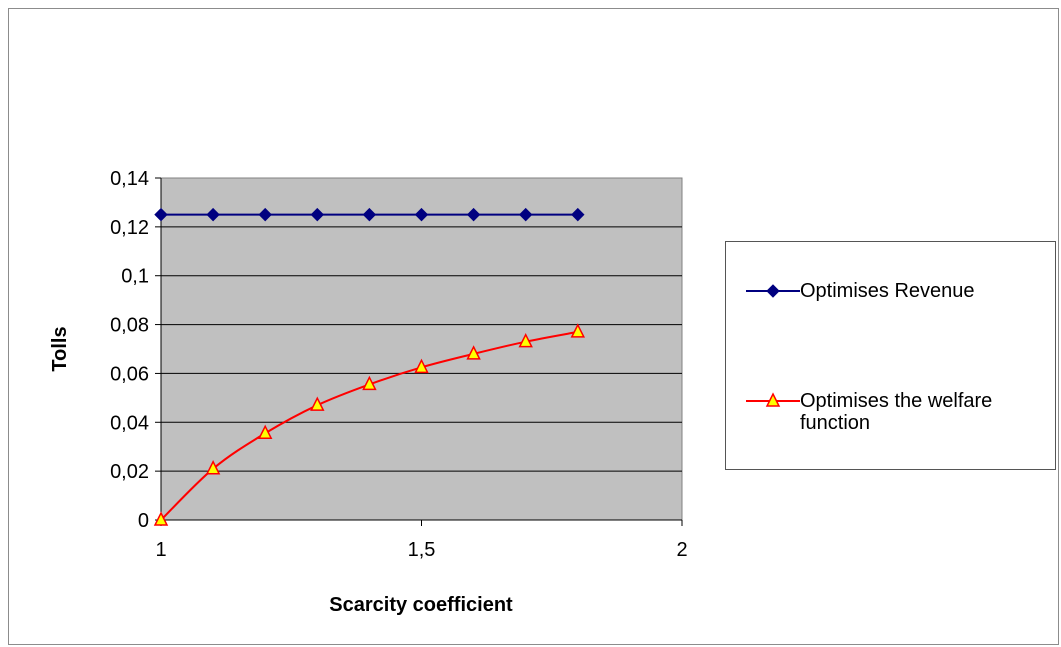 The image size is (1061, 647). Describe the element at coordinates (135, 277) in the screenshot. I see `y-tick-label: 0,1` at that location.